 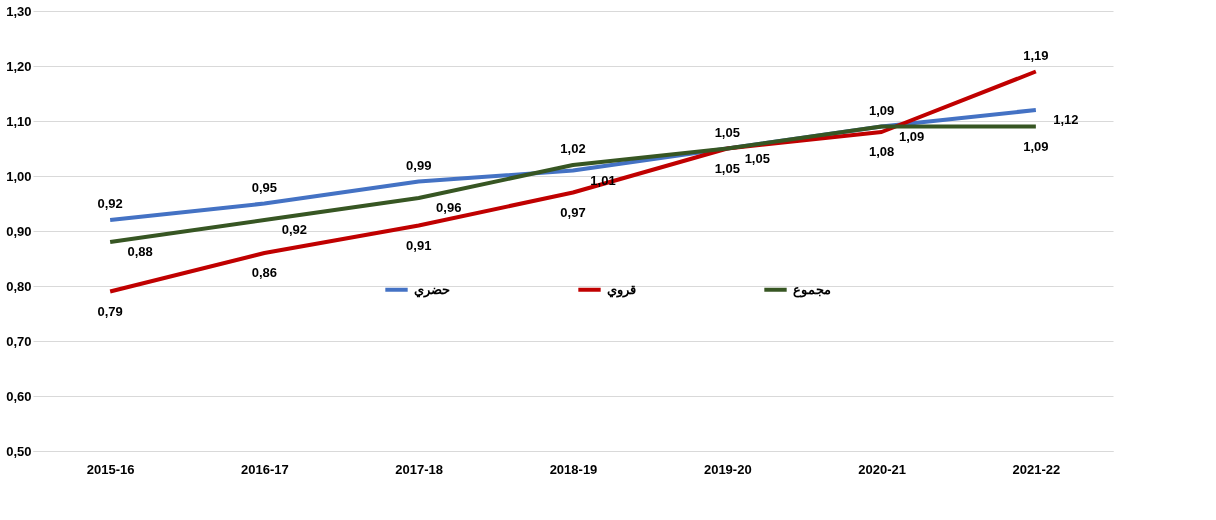 What do you see at coordinates (1036, 55) in the screenshot?
I see `data-label: 1,19` at bounding box center [1036, 55].